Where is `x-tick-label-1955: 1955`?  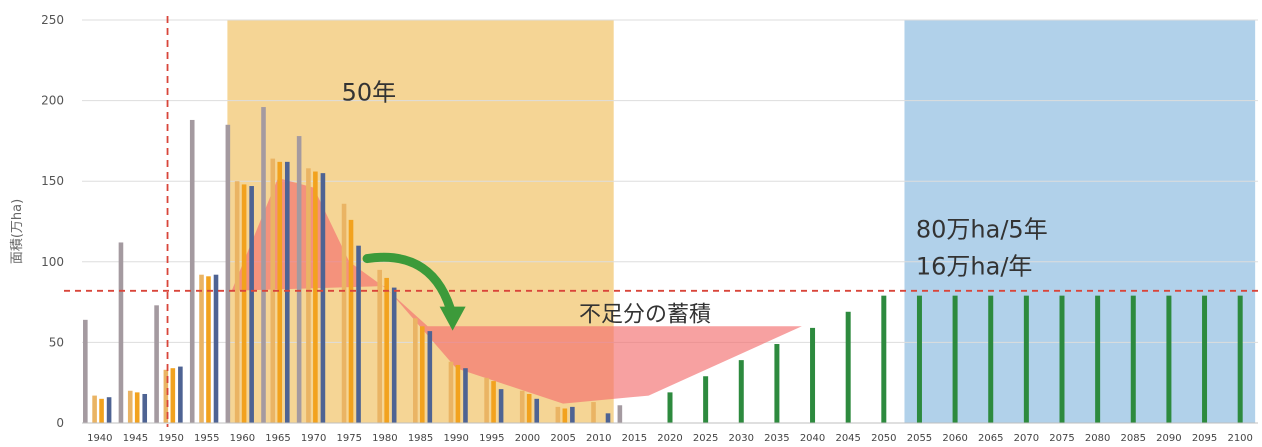 x-tick-label-1955: 1955 is located at coordinates (206, 438).